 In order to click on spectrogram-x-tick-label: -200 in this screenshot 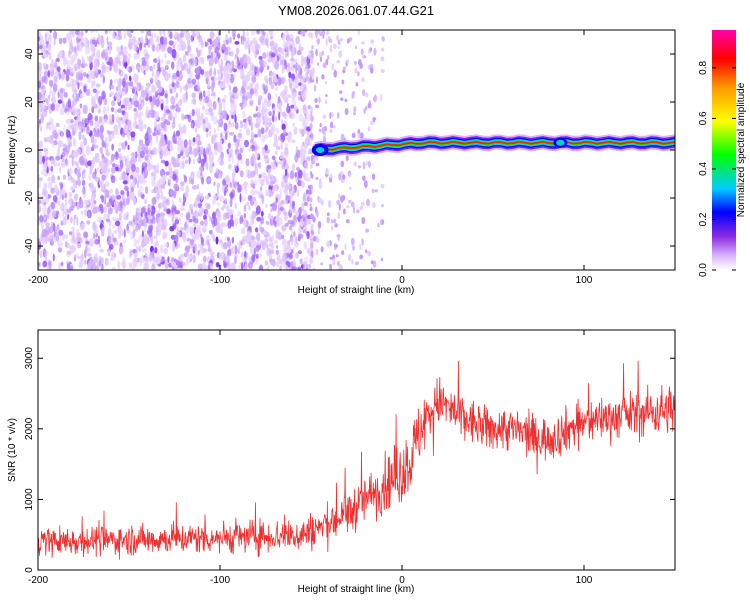, I will do `click(38, 280)`.